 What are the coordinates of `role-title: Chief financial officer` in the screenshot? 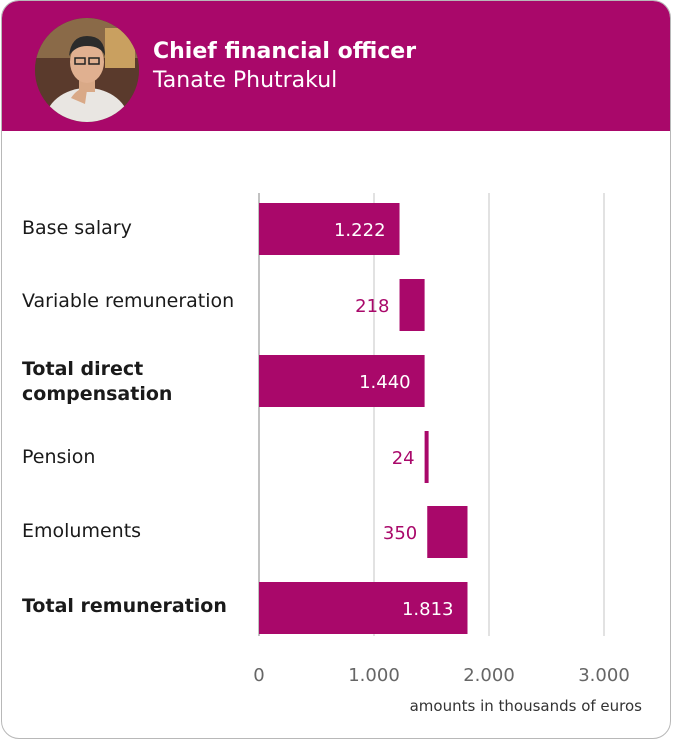 It's located at (285, 51).